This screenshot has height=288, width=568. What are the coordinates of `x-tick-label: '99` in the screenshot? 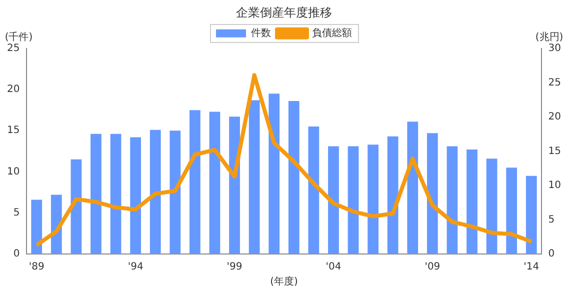 It's located at (234, 267).